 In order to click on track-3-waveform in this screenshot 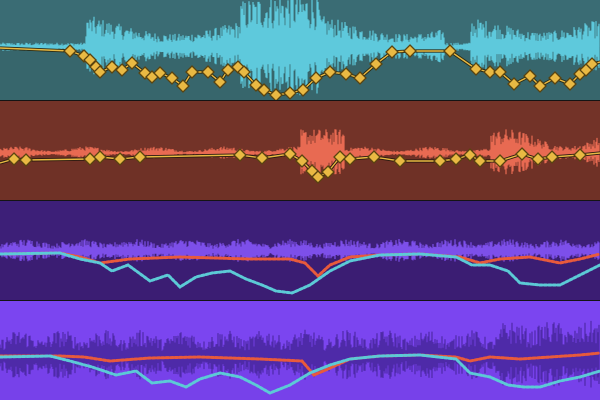, I will do `click(300, 250)`.